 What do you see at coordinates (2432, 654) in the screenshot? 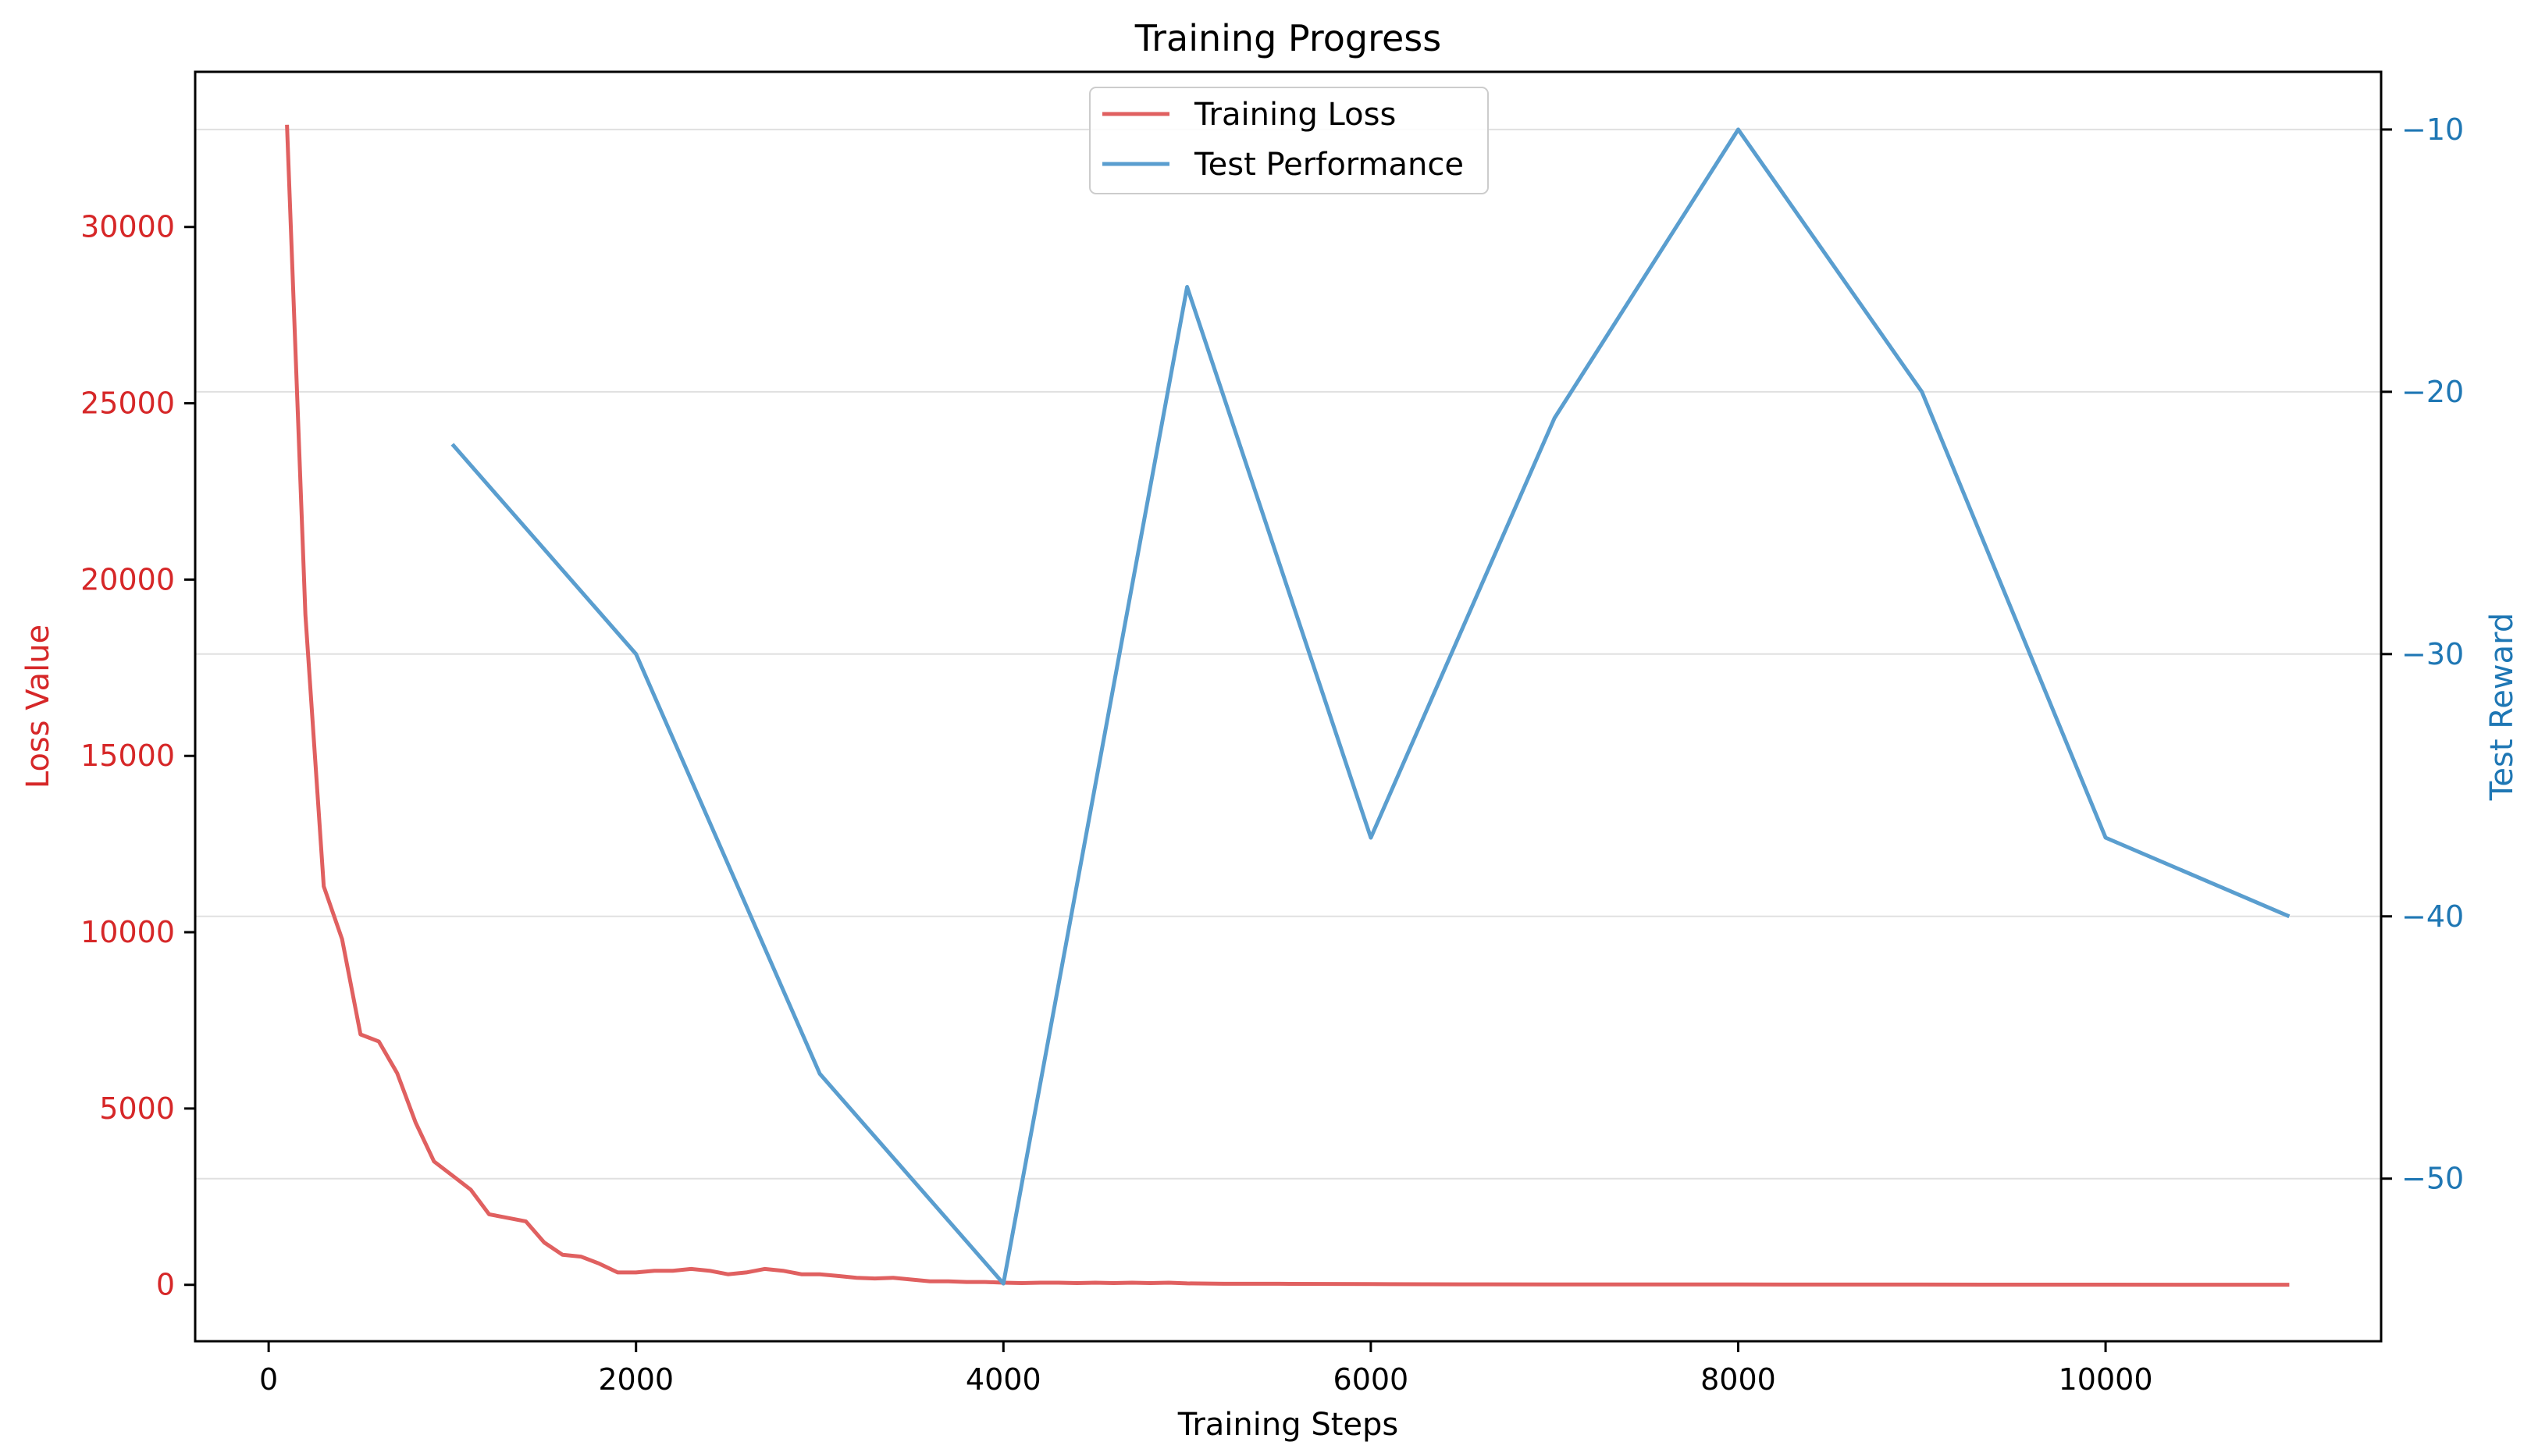
I see `y-right-tick-label: −30` at bounding box center [2432, 654].